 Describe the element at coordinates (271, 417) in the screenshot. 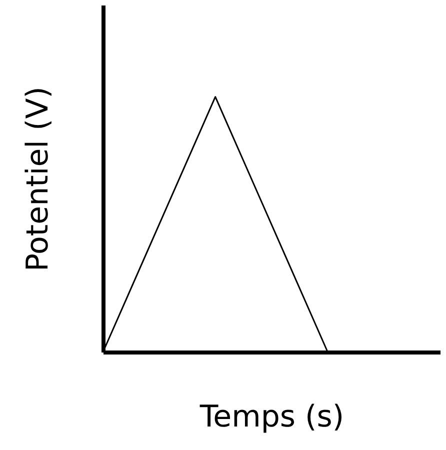

I see `x-axis-title: Temps (s)` at that location.